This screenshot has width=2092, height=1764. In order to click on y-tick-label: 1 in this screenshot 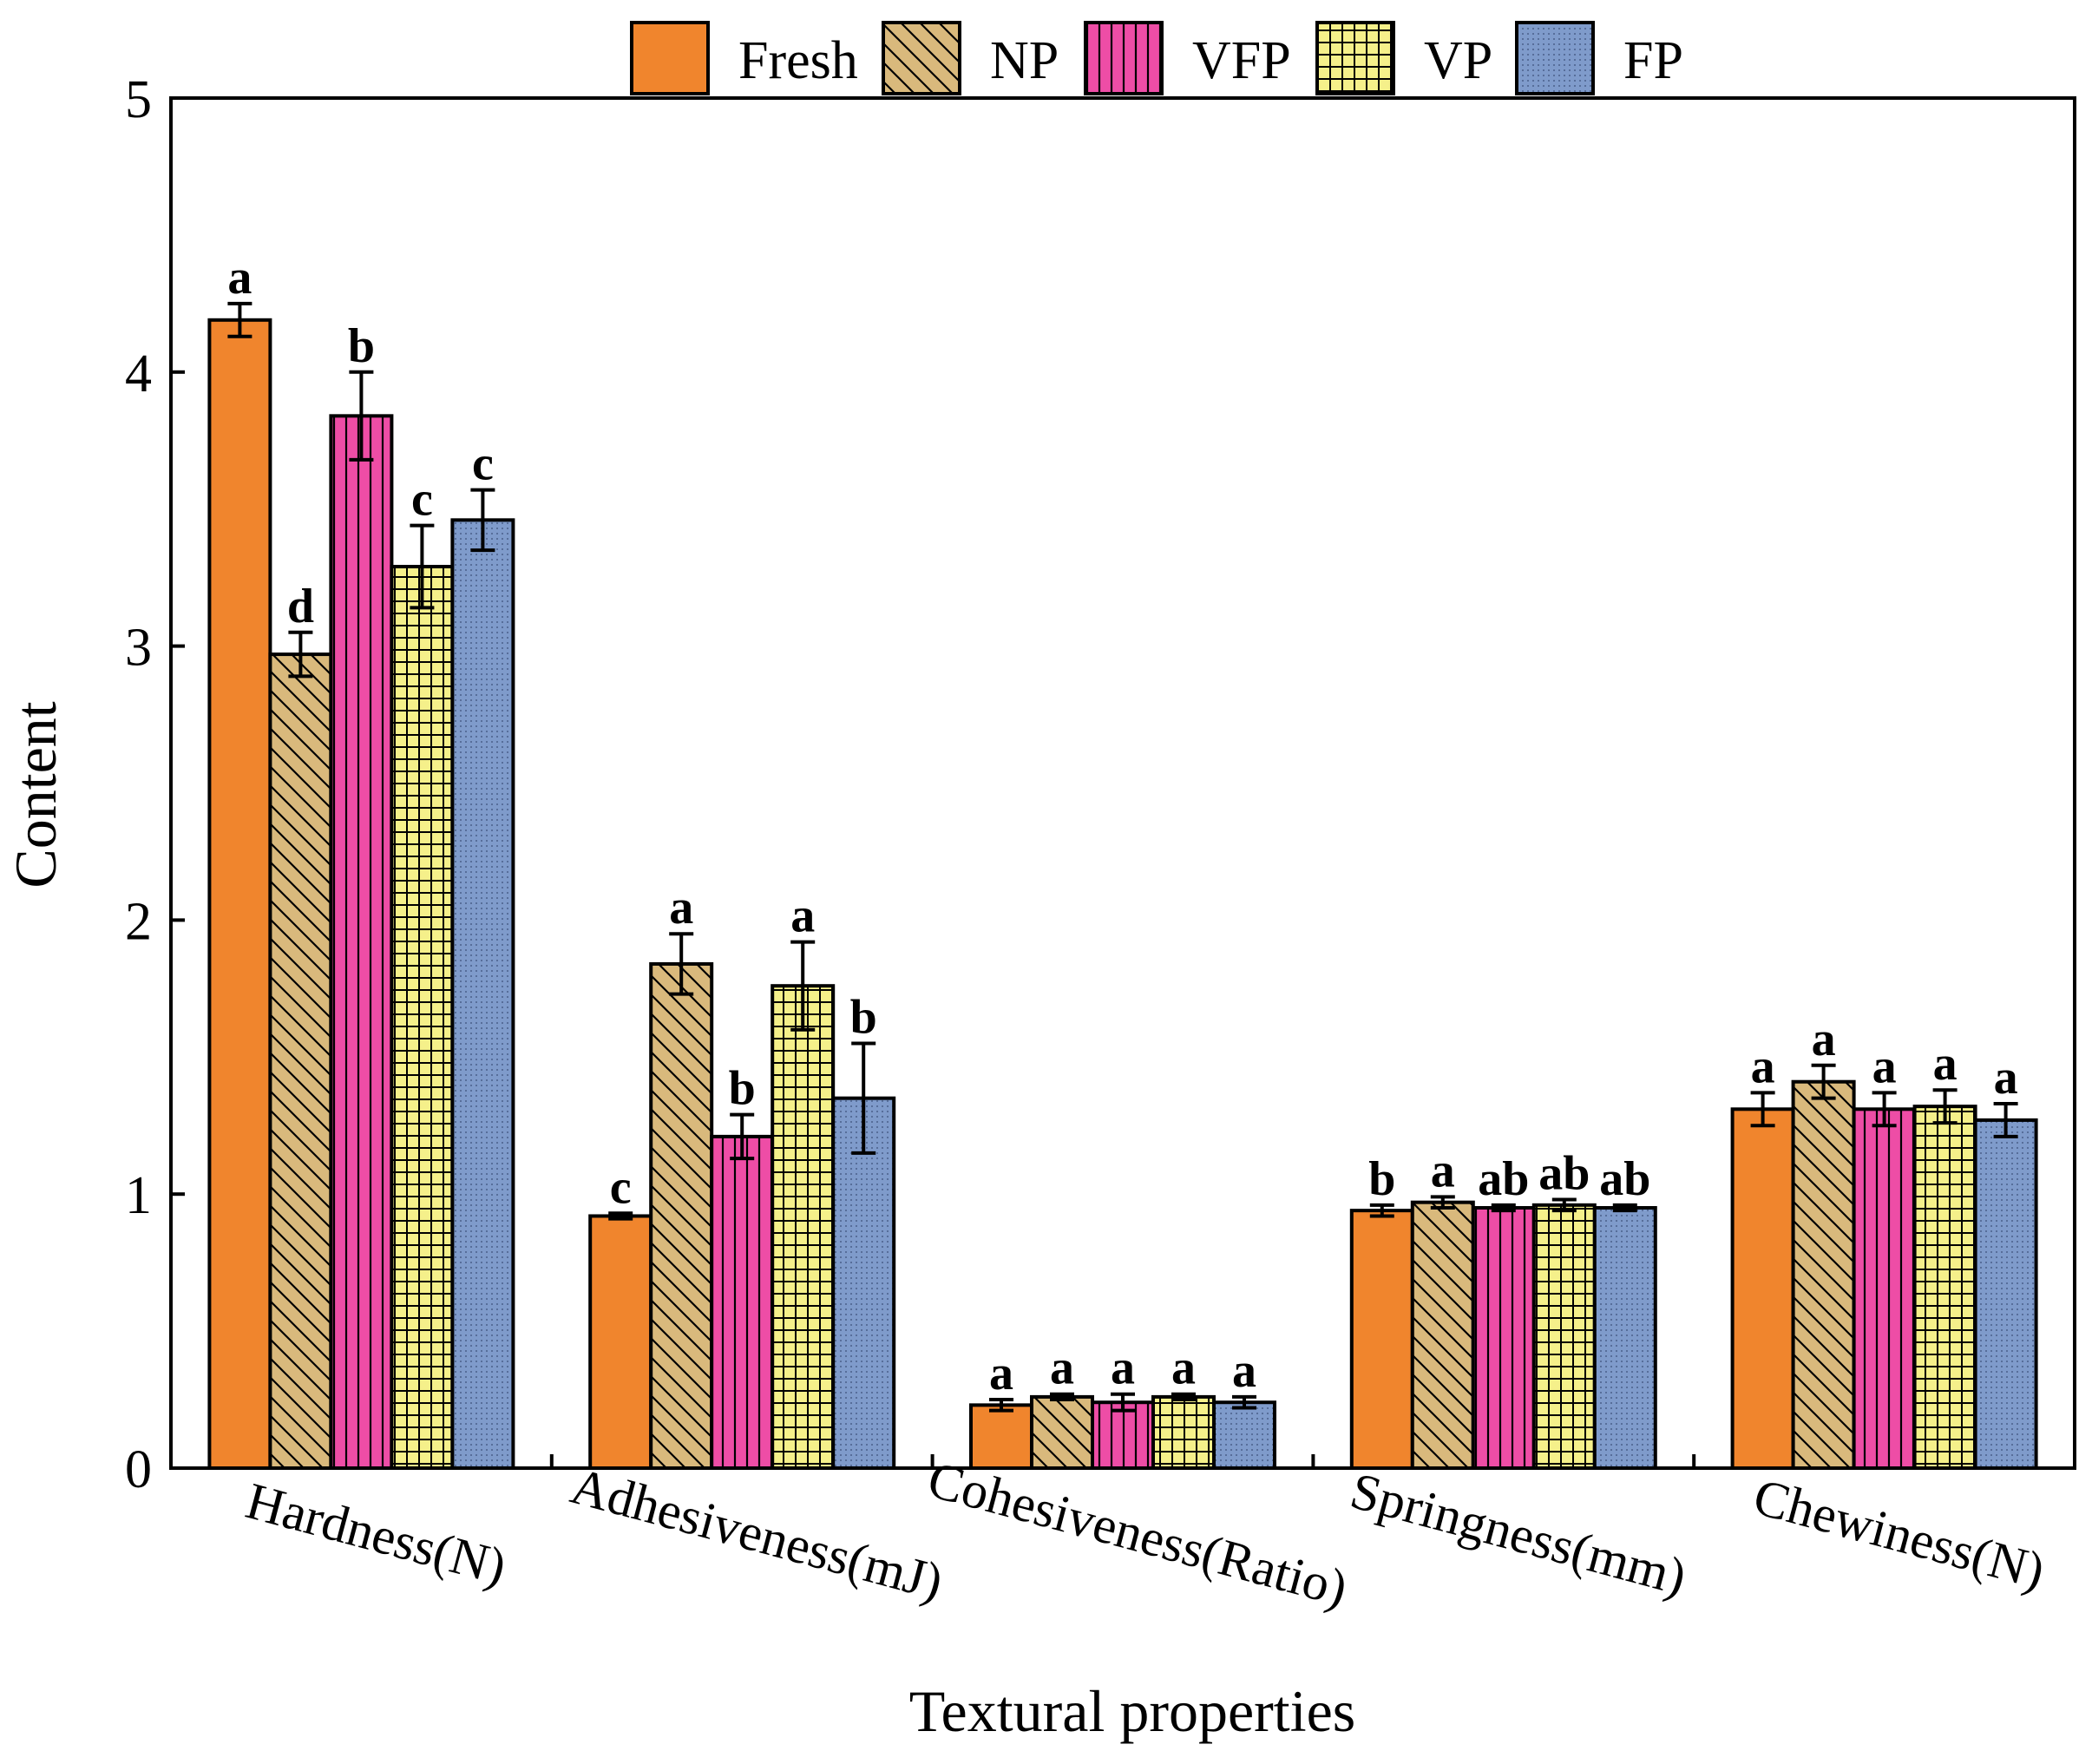, I will do `click(138, 1195)`.